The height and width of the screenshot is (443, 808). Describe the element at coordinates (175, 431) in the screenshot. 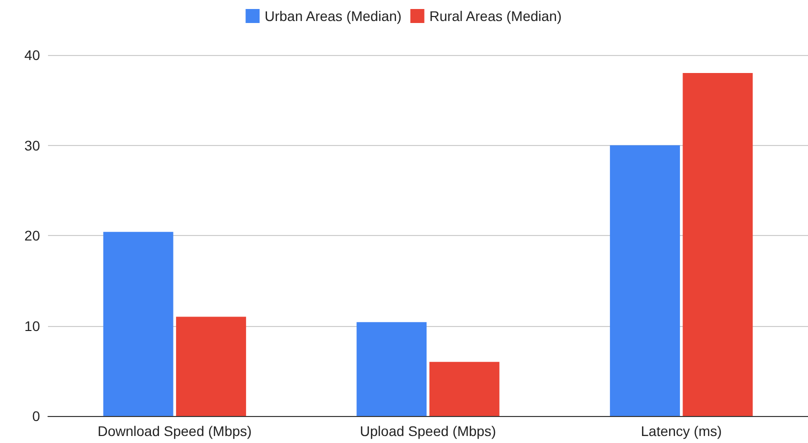

I see `x-tick-label: Download Speed (Mbps)` at that location.